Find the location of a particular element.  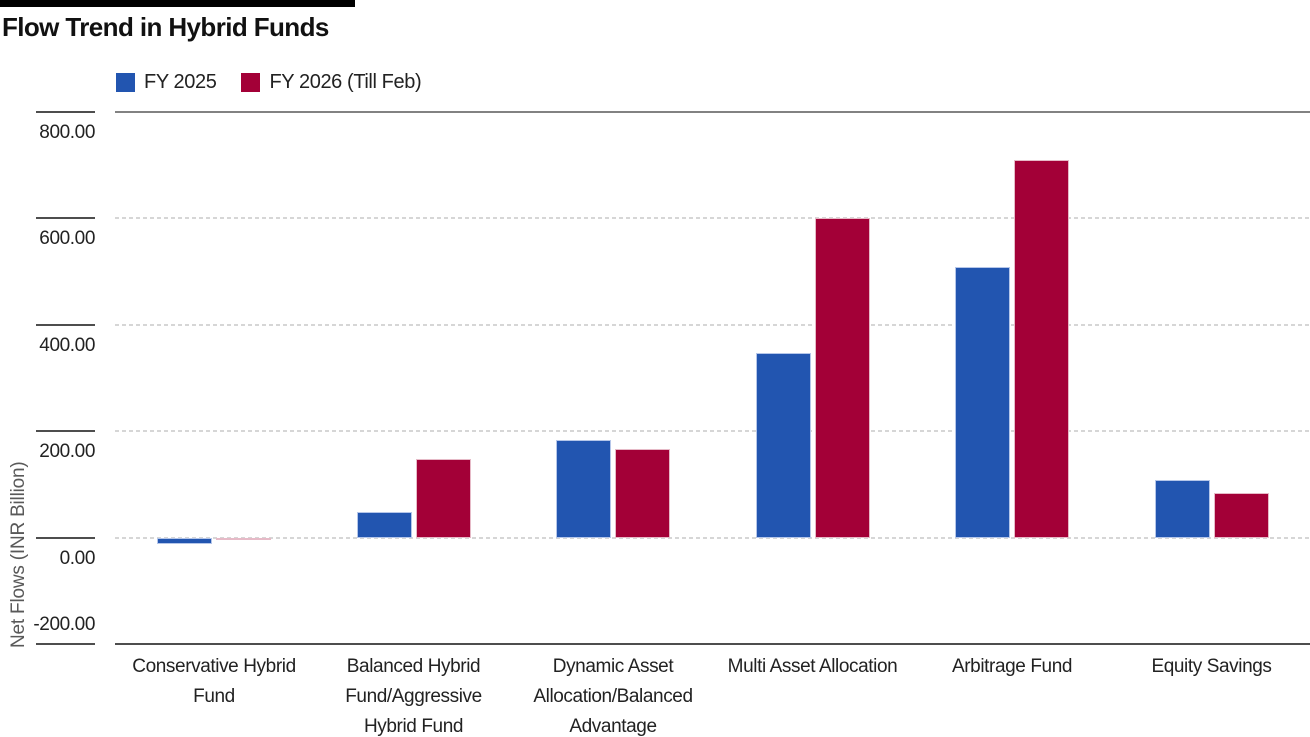

gridline--200 is located at coordinates (712, 644).